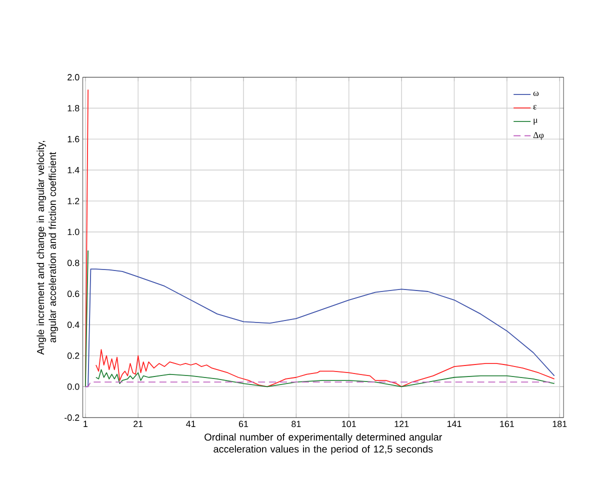 This screenshot has height=486, width=612. What do you see at coordinates (243, 424) in the screenshot?
I see `x-tick-label: 61` at bounding box center [243, 424].